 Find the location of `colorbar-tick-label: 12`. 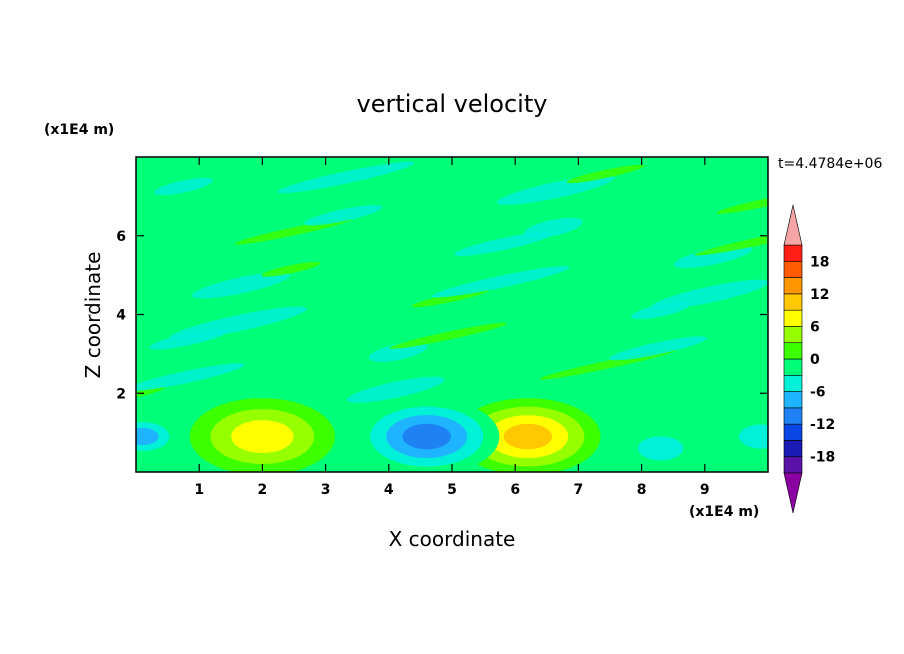

colorbar-tick-label: 12 is located at coordinates (819, 295).